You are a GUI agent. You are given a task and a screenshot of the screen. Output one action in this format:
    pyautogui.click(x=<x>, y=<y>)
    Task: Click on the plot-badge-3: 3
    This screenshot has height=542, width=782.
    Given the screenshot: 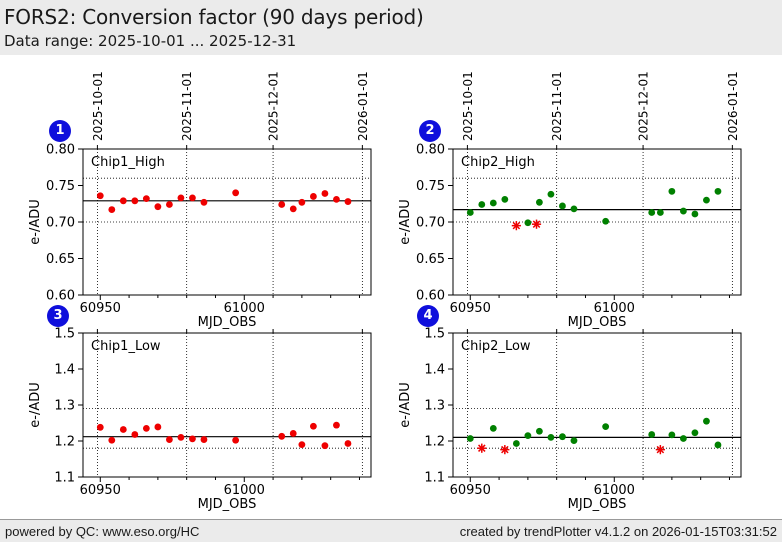 What is the action you would take?
    pyautogui.click(x=58, y=316)
    